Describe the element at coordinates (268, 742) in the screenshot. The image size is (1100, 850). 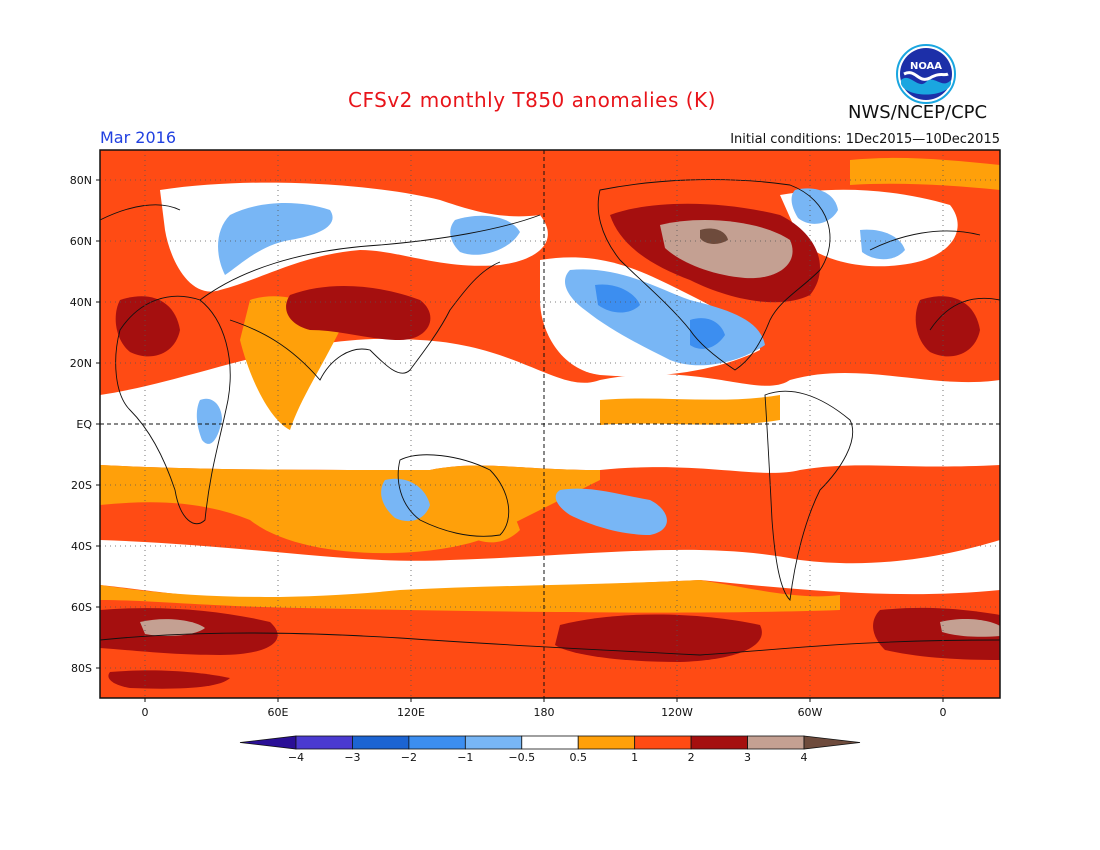
I see `colorbar-bin-min` at that location.